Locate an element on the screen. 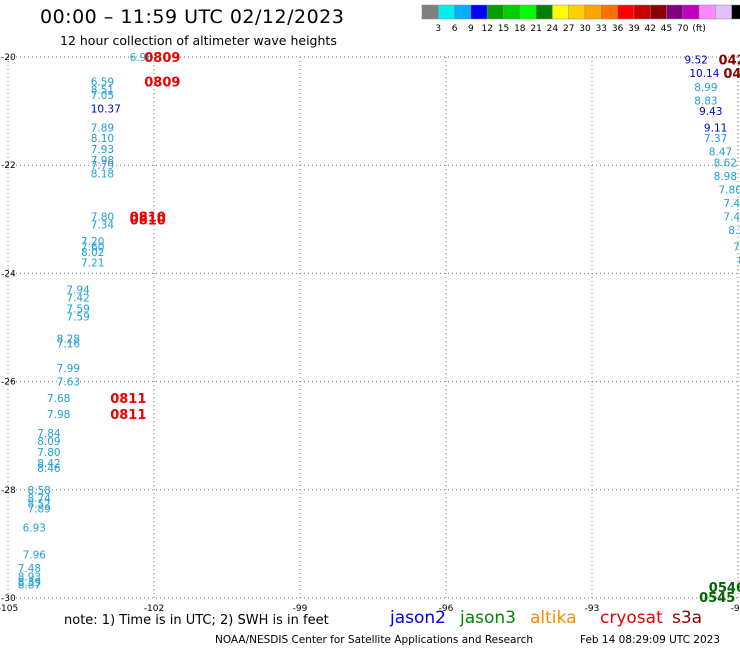 Image resolution: width=740 pixels, height=650 pixels. colorbar-label: 9 is located at coordinates (471, 29).